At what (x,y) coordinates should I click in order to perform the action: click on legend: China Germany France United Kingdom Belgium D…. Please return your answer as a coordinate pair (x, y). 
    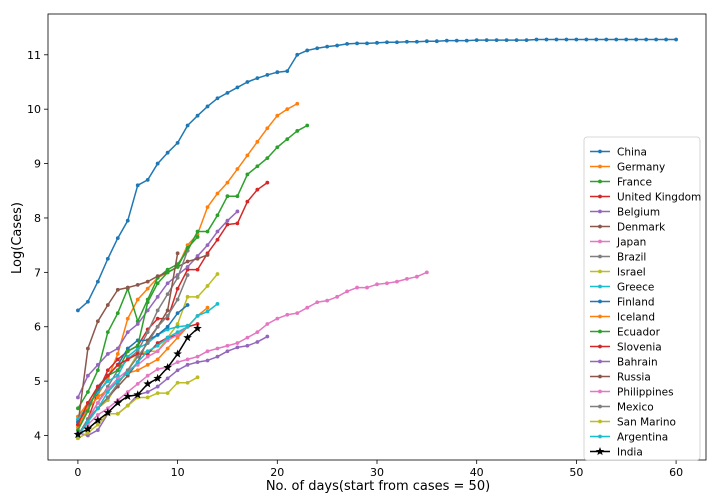
    Looking at the image, I should click on (642, 298).